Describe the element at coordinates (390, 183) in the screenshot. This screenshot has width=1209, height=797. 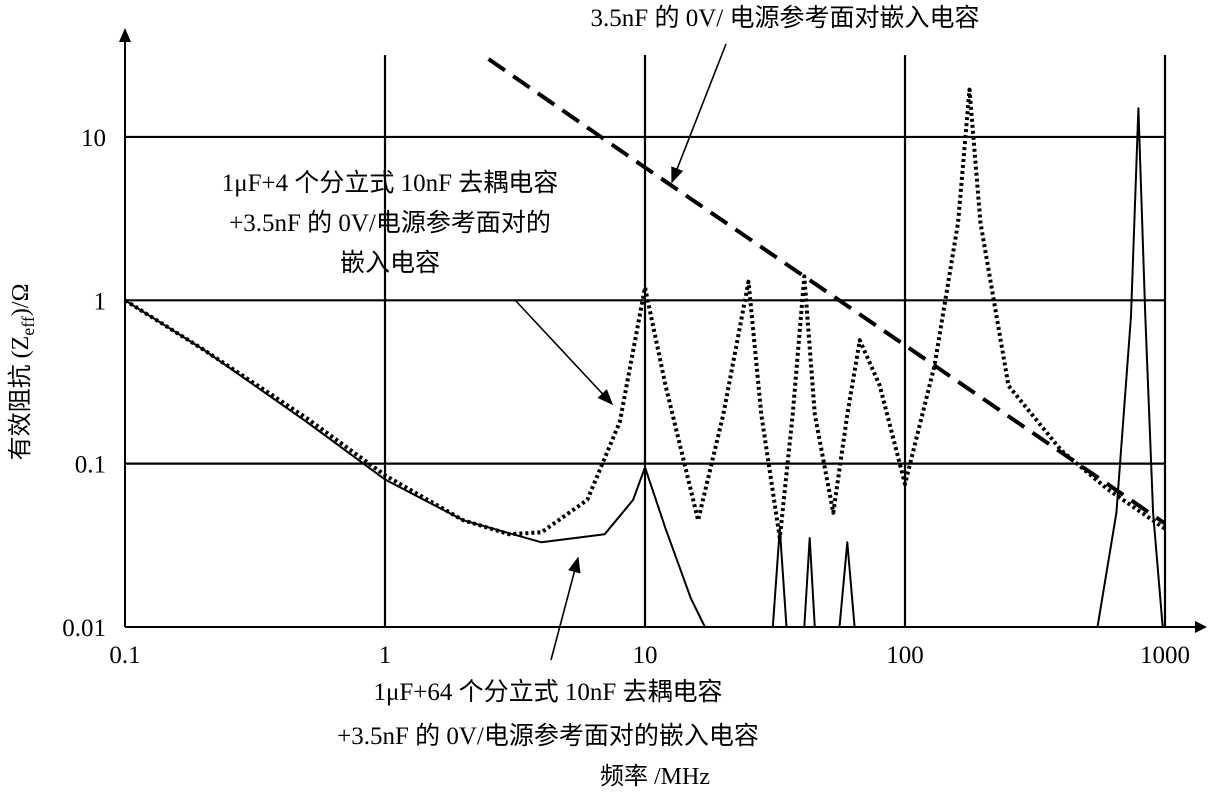
I see `annotation: 1μF+4 个分立式 10nF 去耦电容` at that location.